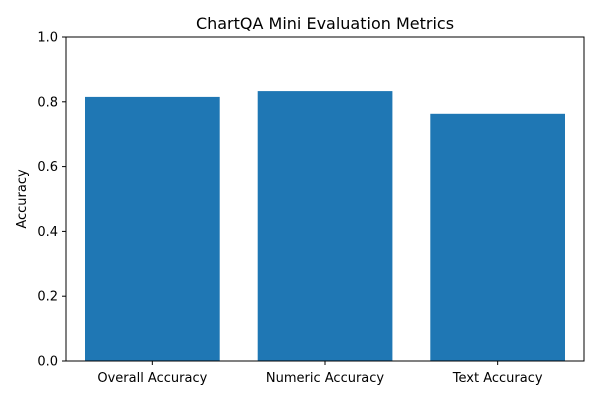 The width and height of the screenshot is (600, 404). Describe the element at coordinates (47, 102) in the screenshot. I see `y-tick-label: 0.8` at that location.